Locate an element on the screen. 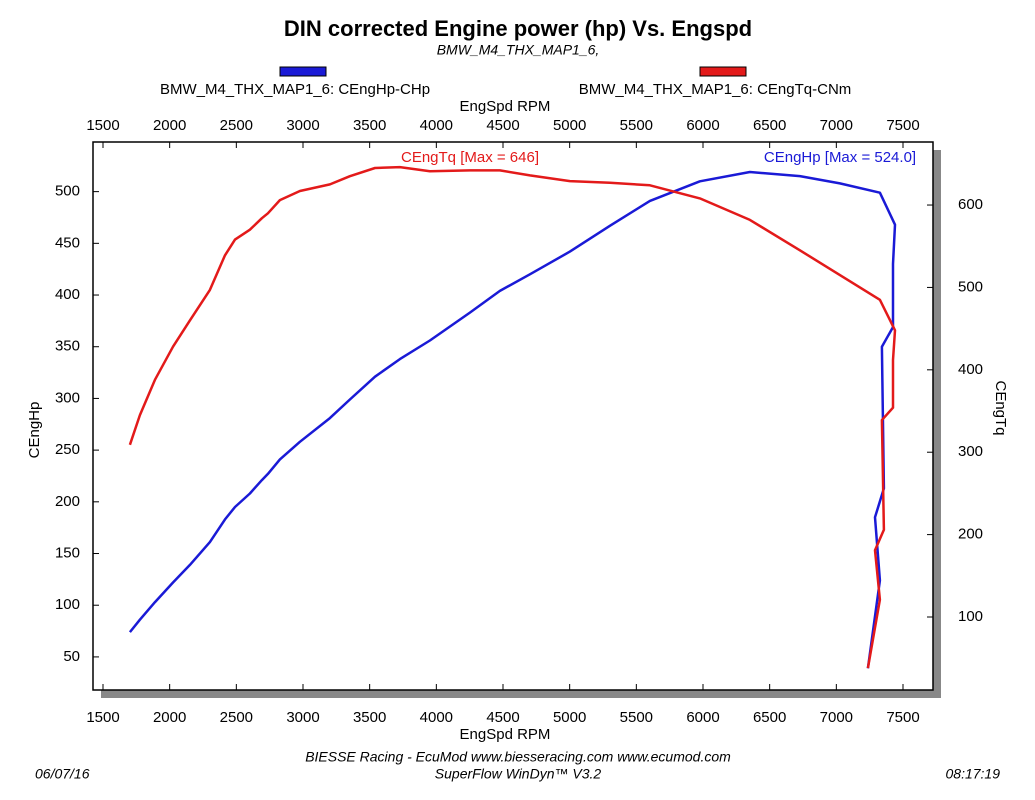 This screenshot has height=800, width=1035. x-tick-label-top: 6000 is located at coordinates (702, 125).